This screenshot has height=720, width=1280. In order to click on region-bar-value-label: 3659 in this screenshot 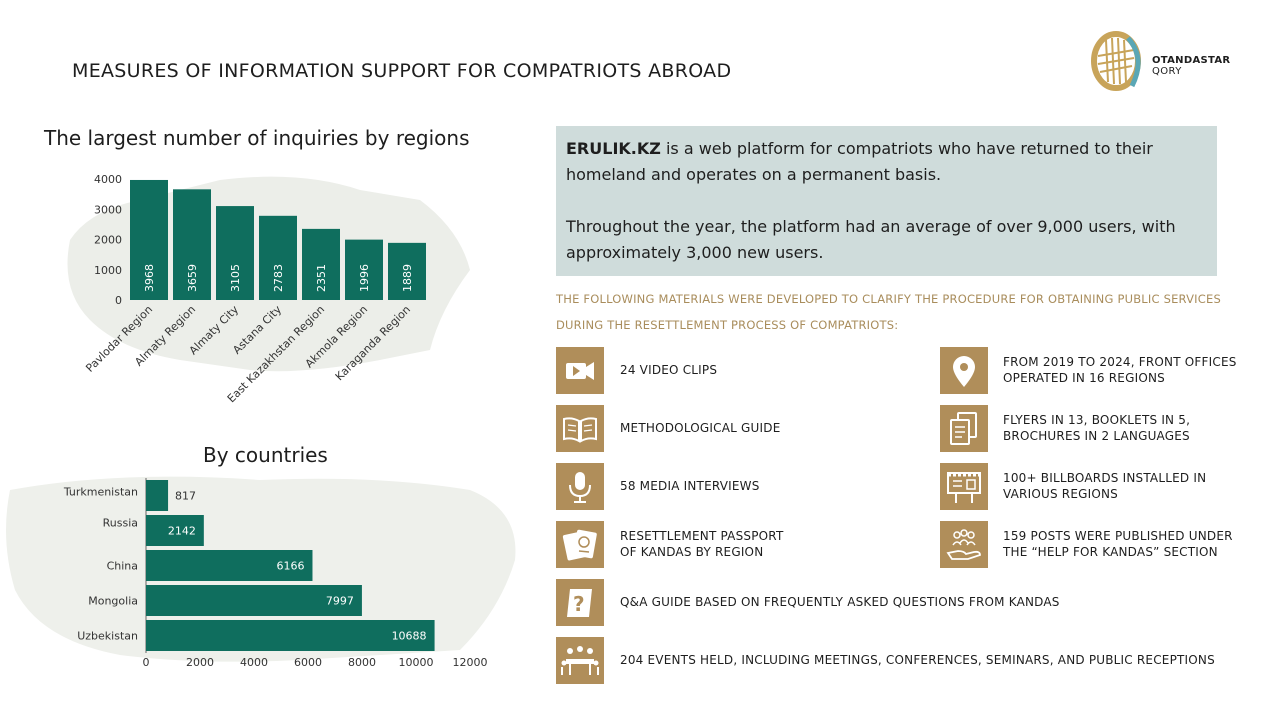, I will do `click(192, 278)`.